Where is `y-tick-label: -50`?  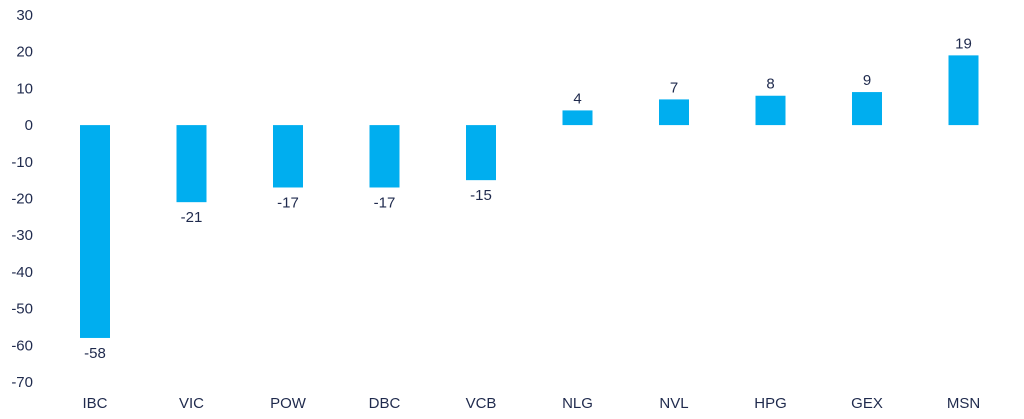 y-tick-label: -50 is located at coordinates (22, 309).